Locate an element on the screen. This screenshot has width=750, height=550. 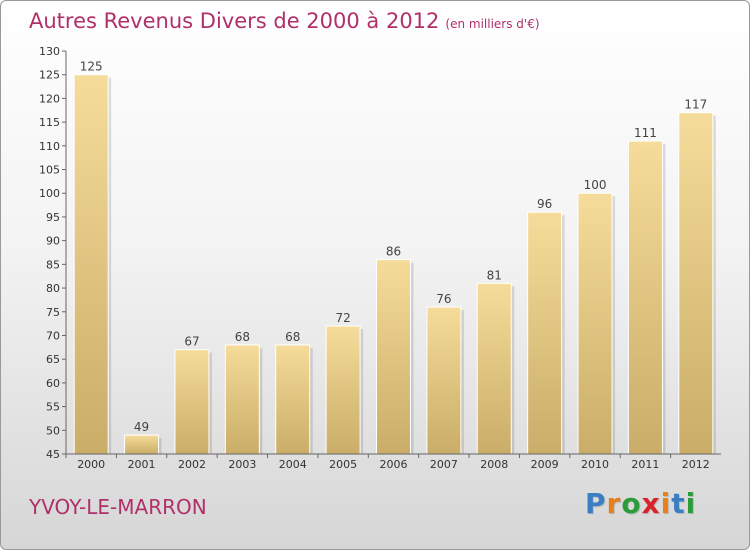
y-tick-label: 115 is located at coordinates (49, 122).